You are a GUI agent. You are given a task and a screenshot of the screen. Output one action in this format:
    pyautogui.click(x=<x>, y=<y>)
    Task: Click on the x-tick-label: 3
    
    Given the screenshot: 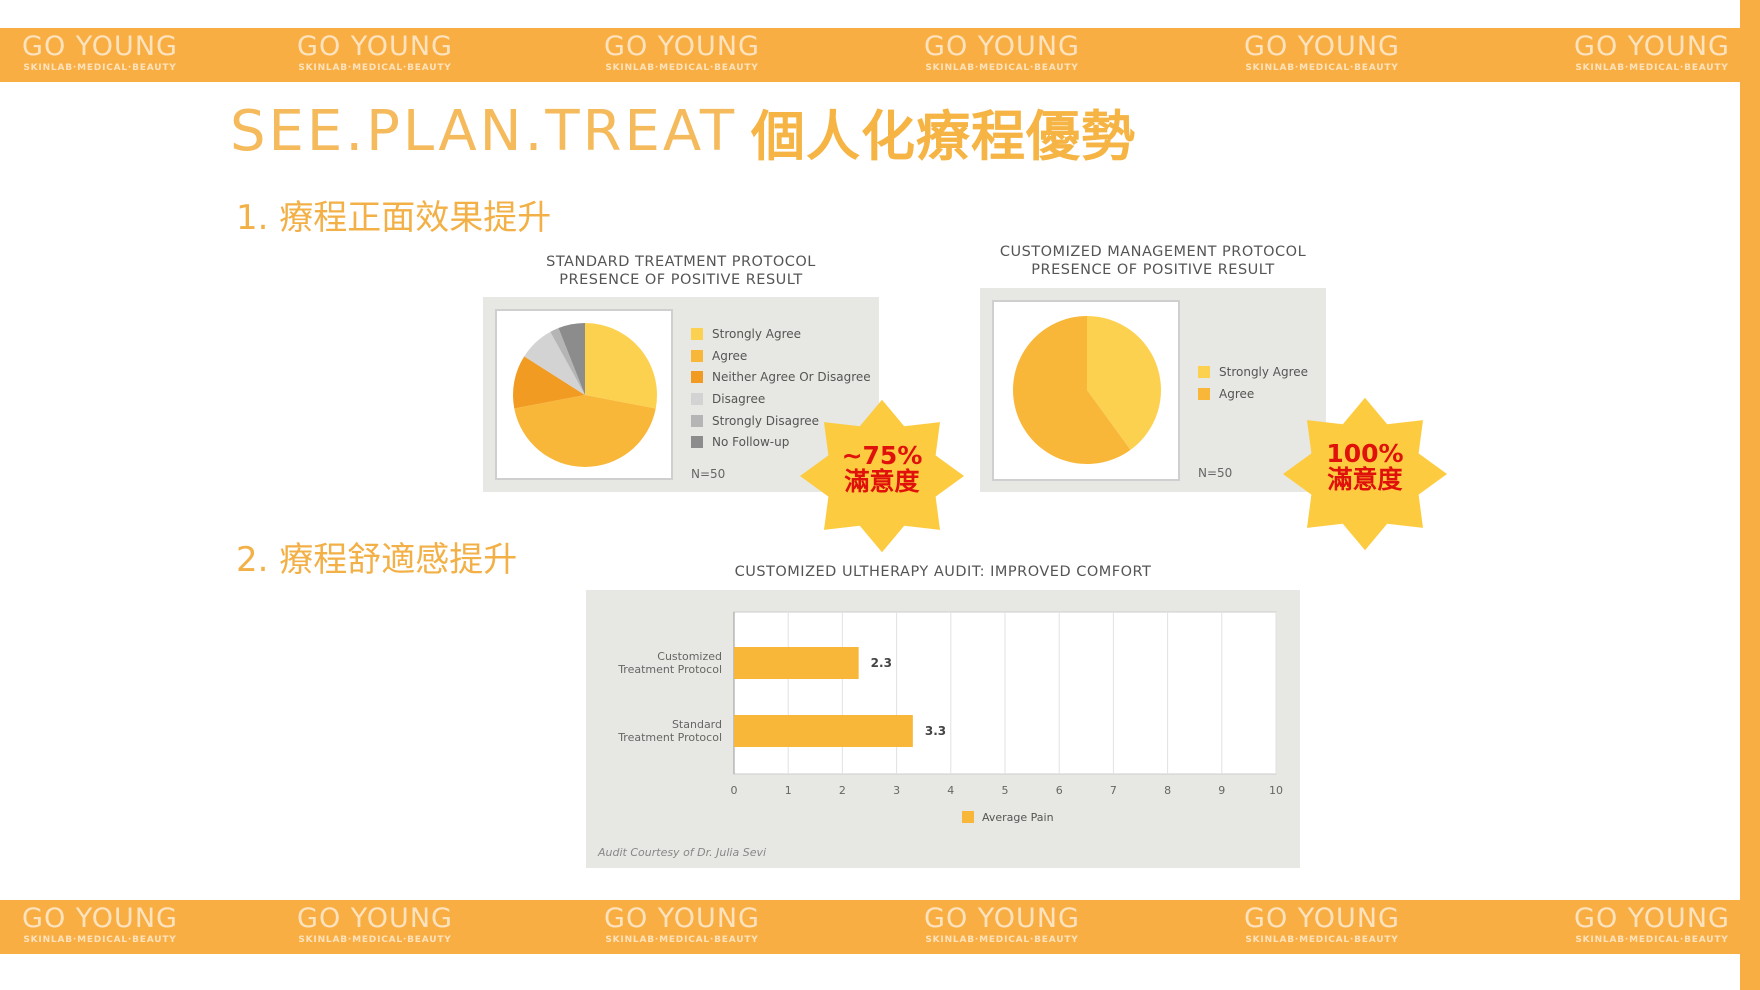 What is the action you would take?
    pyautogui.click(x=896, y=790)
    